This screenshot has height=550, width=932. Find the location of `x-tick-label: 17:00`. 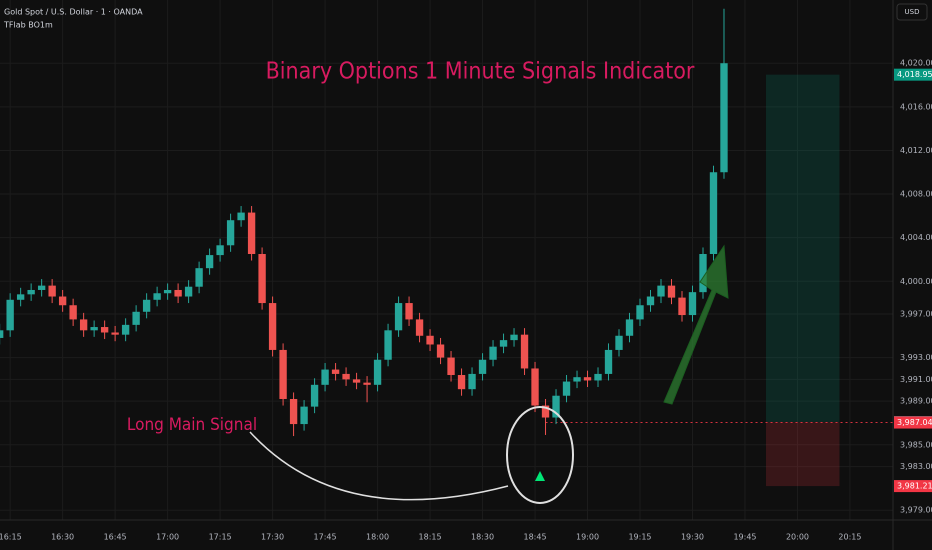

x-tick-label: 17:00 is located at coordinates (167, 537).